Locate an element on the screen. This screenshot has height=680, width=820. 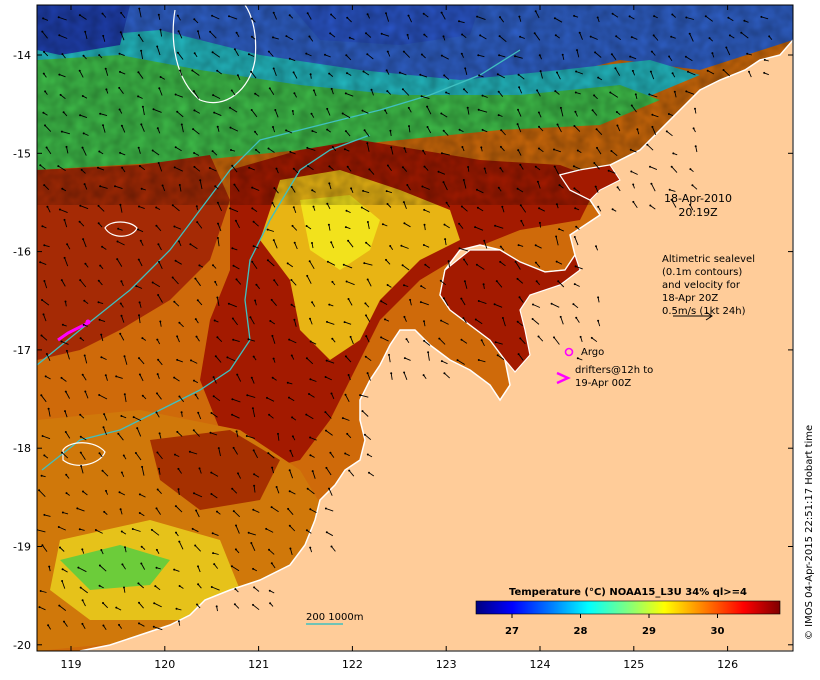
sst-hot-offshore is located at coordinates (133, 257).